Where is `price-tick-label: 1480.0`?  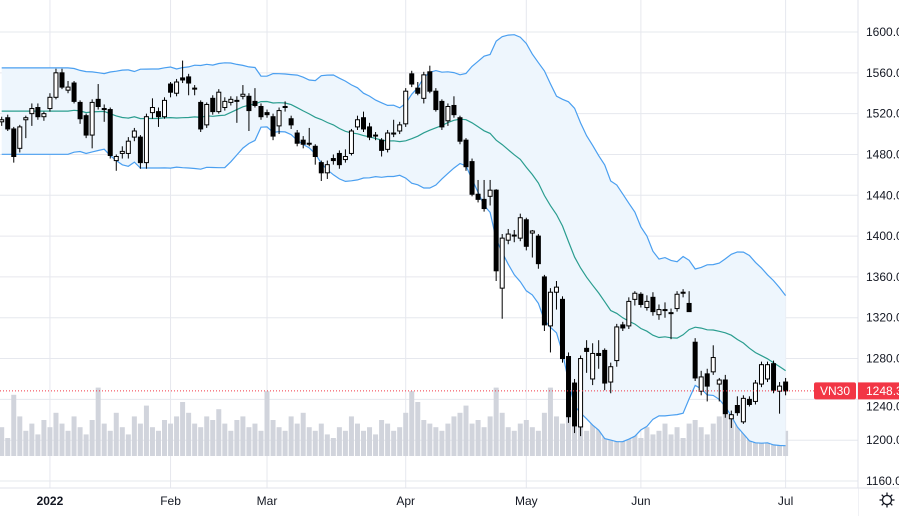
price-tick-label: 1480.0 is located at coordinates (882, 154).